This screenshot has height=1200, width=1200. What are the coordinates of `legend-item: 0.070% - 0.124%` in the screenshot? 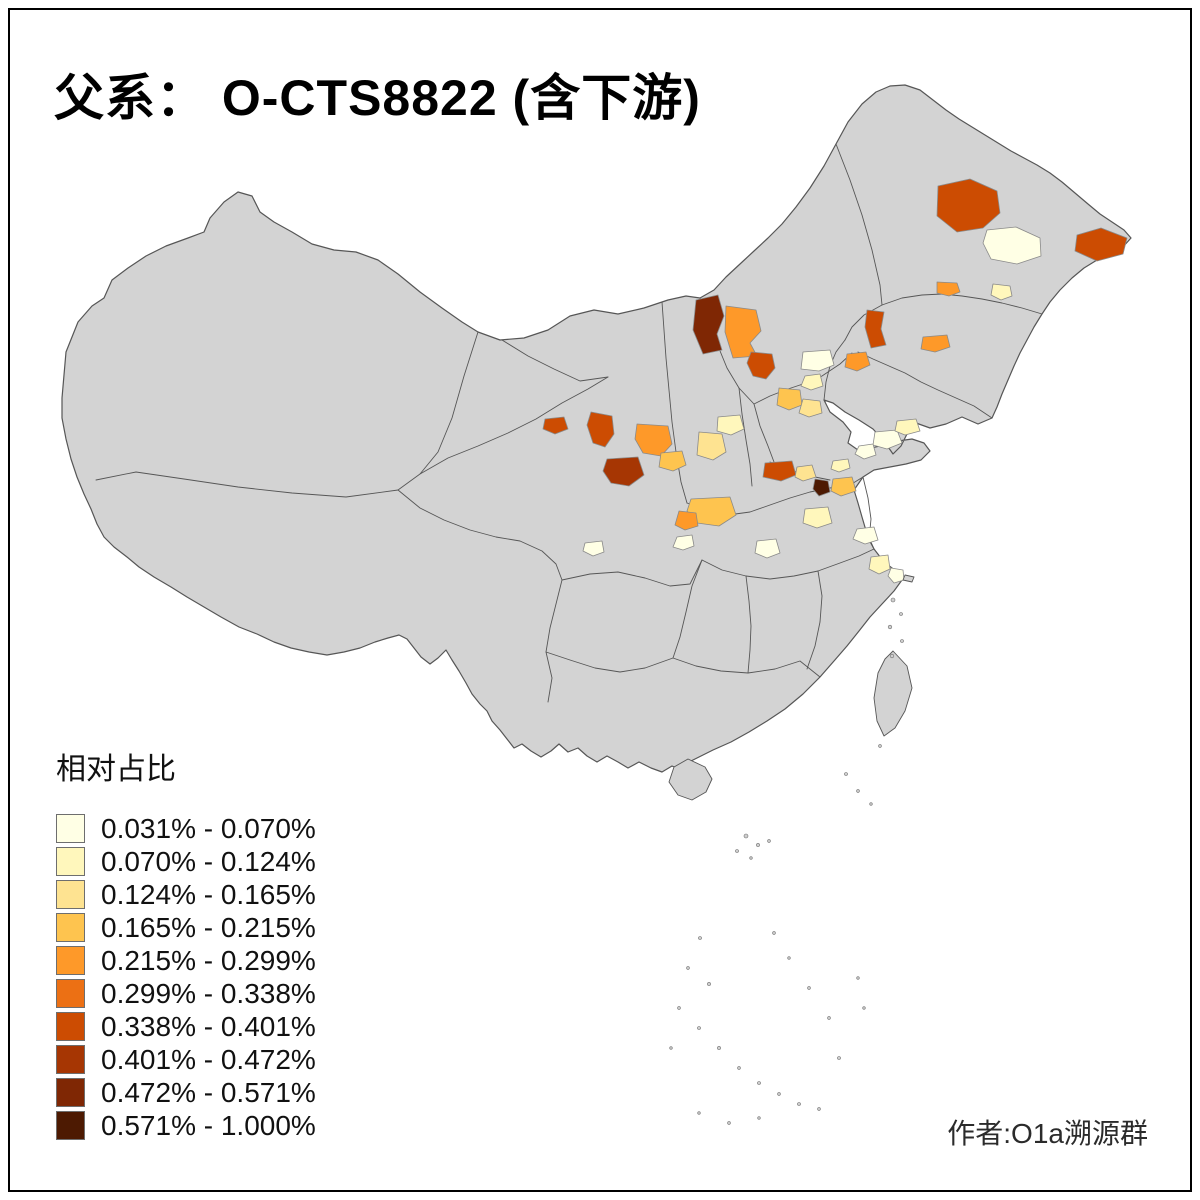 It's located at (186, 861).